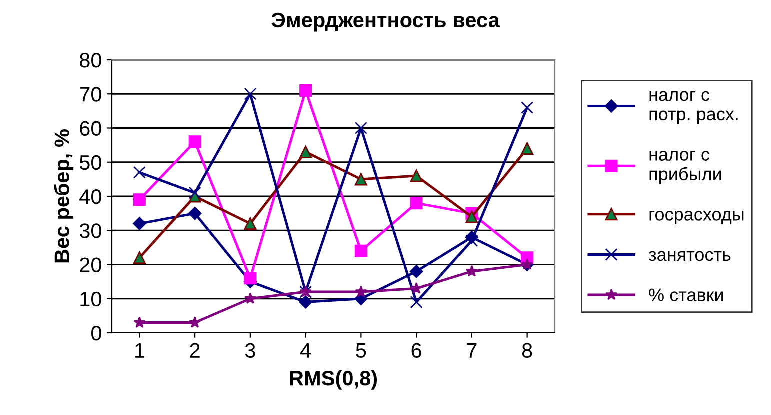 This screenshot has width=771, height=415. What do you see at coordinates (139, 350) in the screenshot?
I see `x-tick-label: 1` at bounding box center [139, 350].